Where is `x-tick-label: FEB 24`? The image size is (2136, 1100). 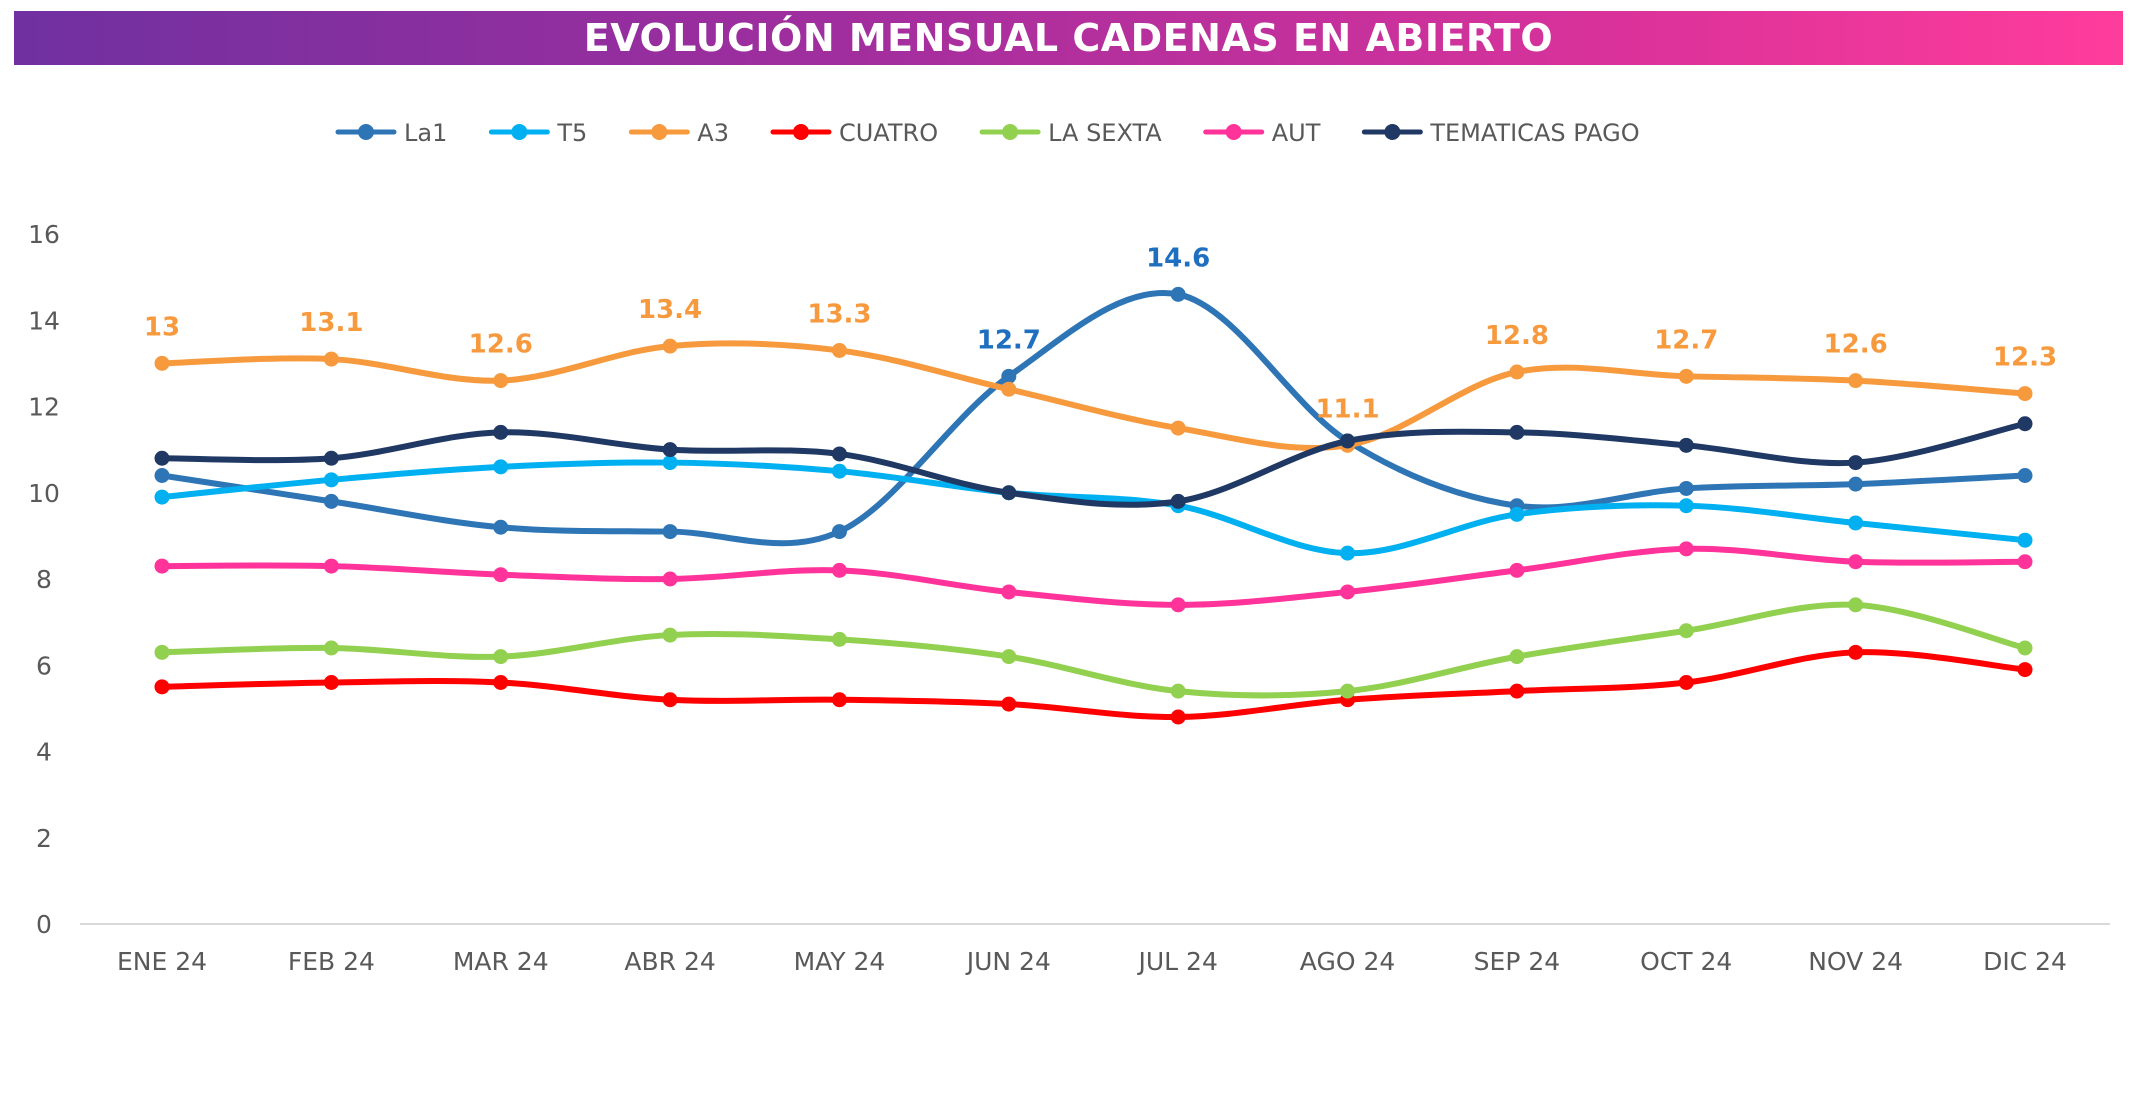 x-tick-label: FEB 24 is located at coordinates (331, 961).